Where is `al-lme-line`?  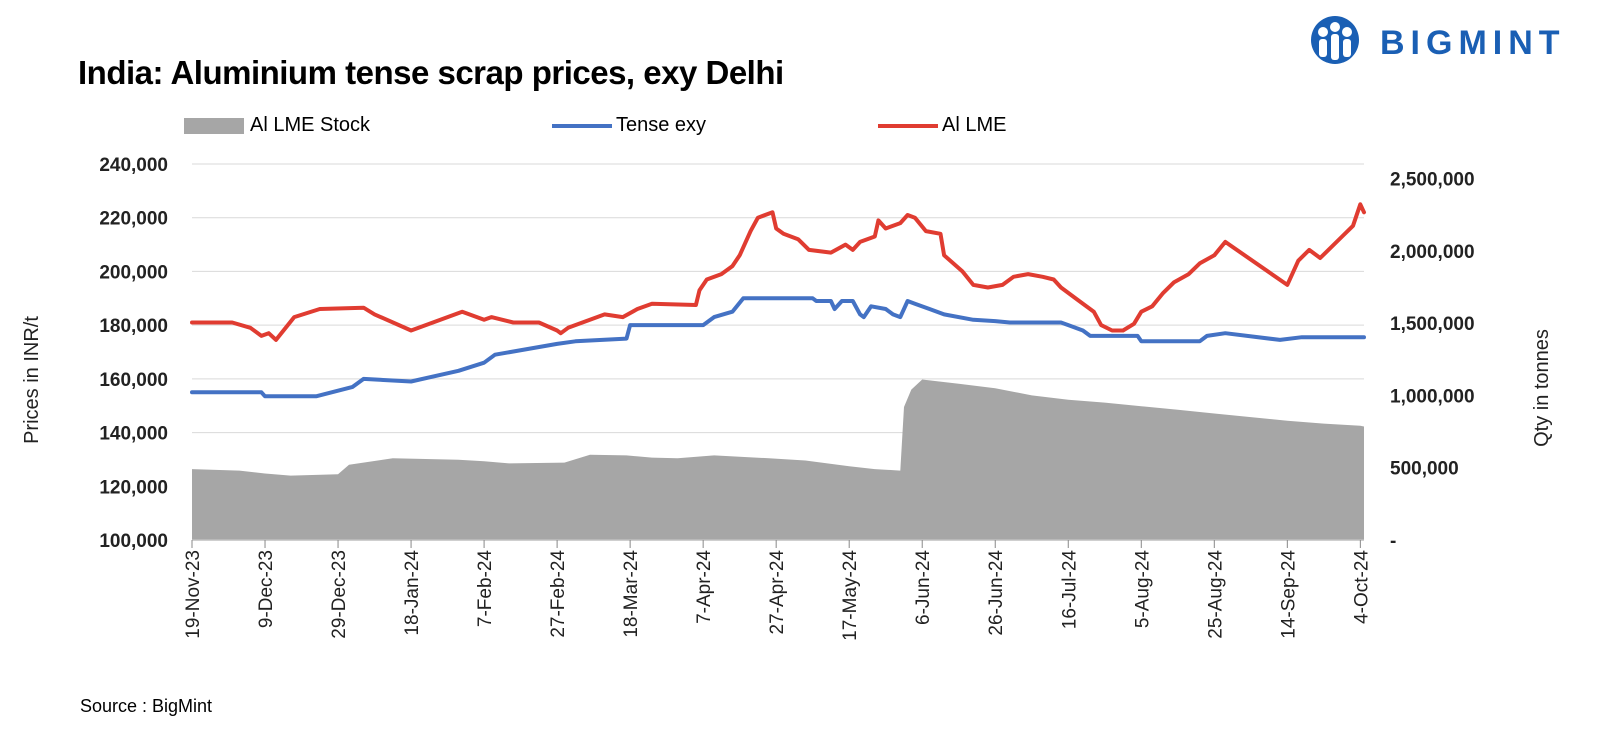
al-lme-line is located at coordinates (778, 272).